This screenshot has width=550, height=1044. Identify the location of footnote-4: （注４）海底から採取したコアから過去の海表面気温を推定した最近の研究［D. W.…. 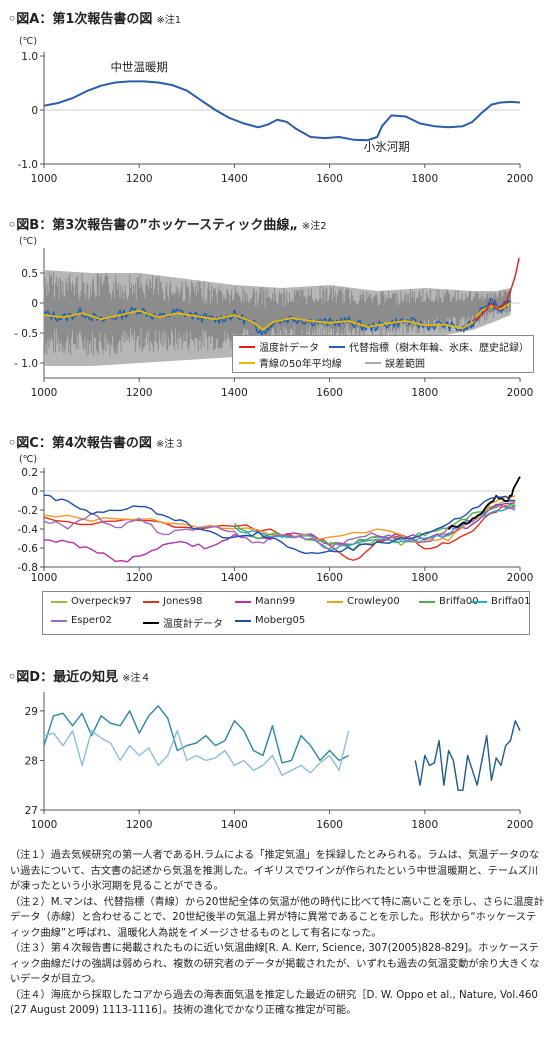
(274, 1003).